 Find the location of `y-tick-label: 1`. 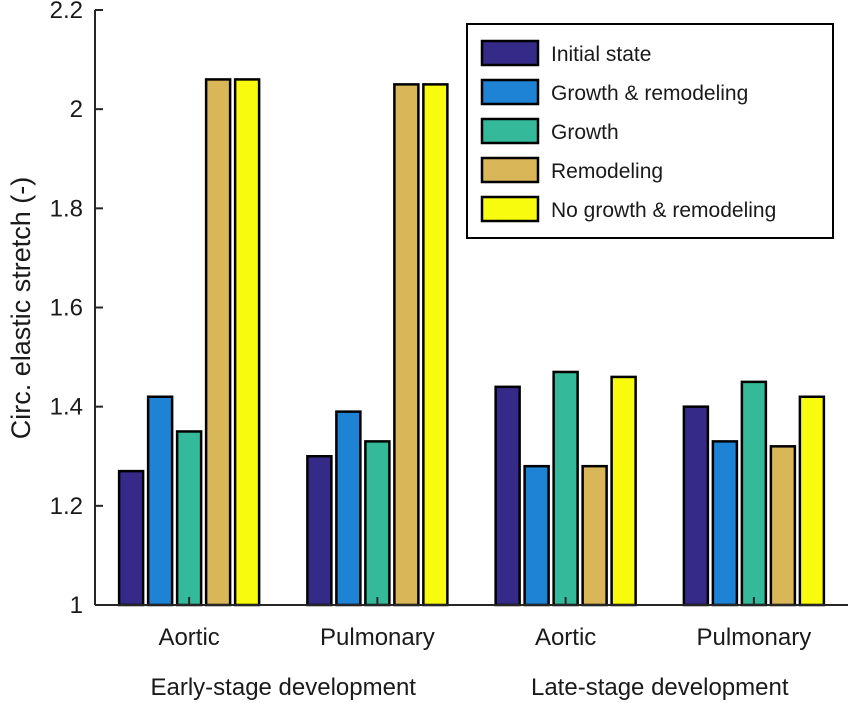

y-tick-label: 1 is located at coordinates (76, 605).